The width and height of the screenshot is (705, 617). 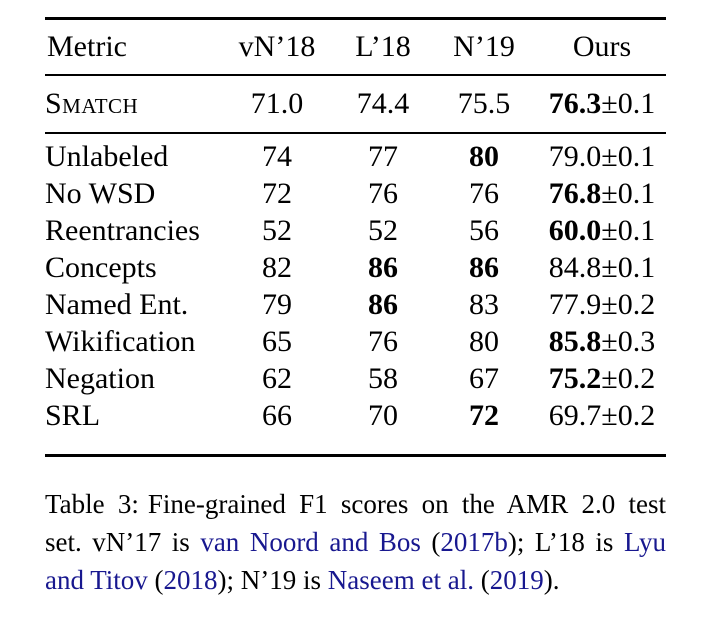 I want to click on score-value: 67, so click(x=484, y=378).